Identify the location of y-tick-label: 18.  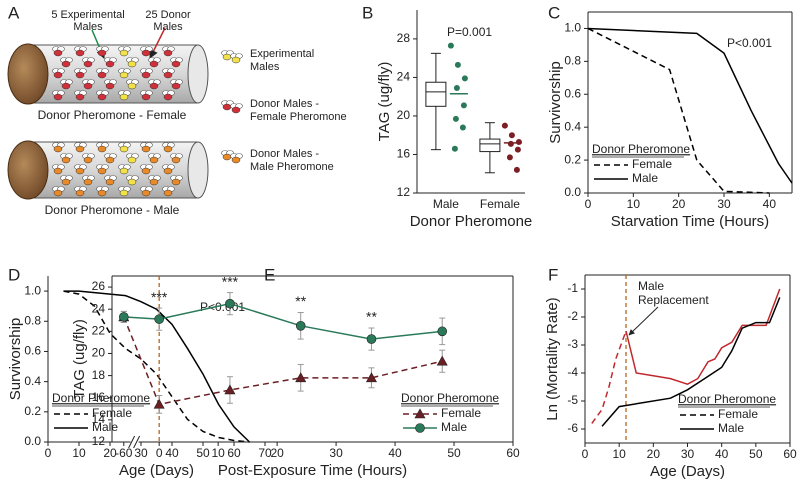
(99, 375).